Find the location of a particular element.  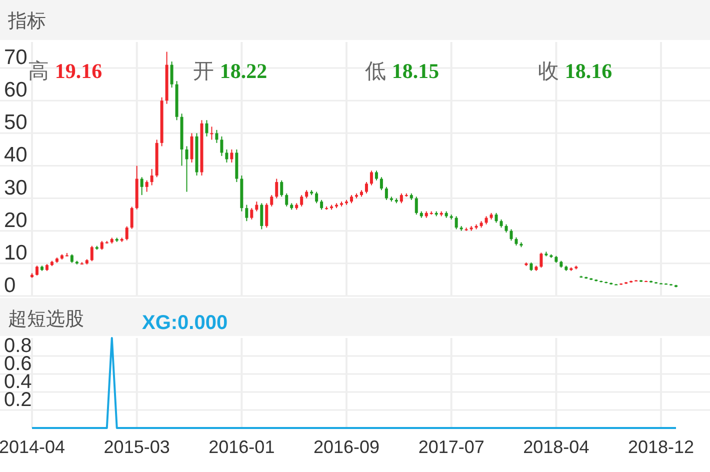

y-tick-label: 50 is located at coordinates (16, 122).